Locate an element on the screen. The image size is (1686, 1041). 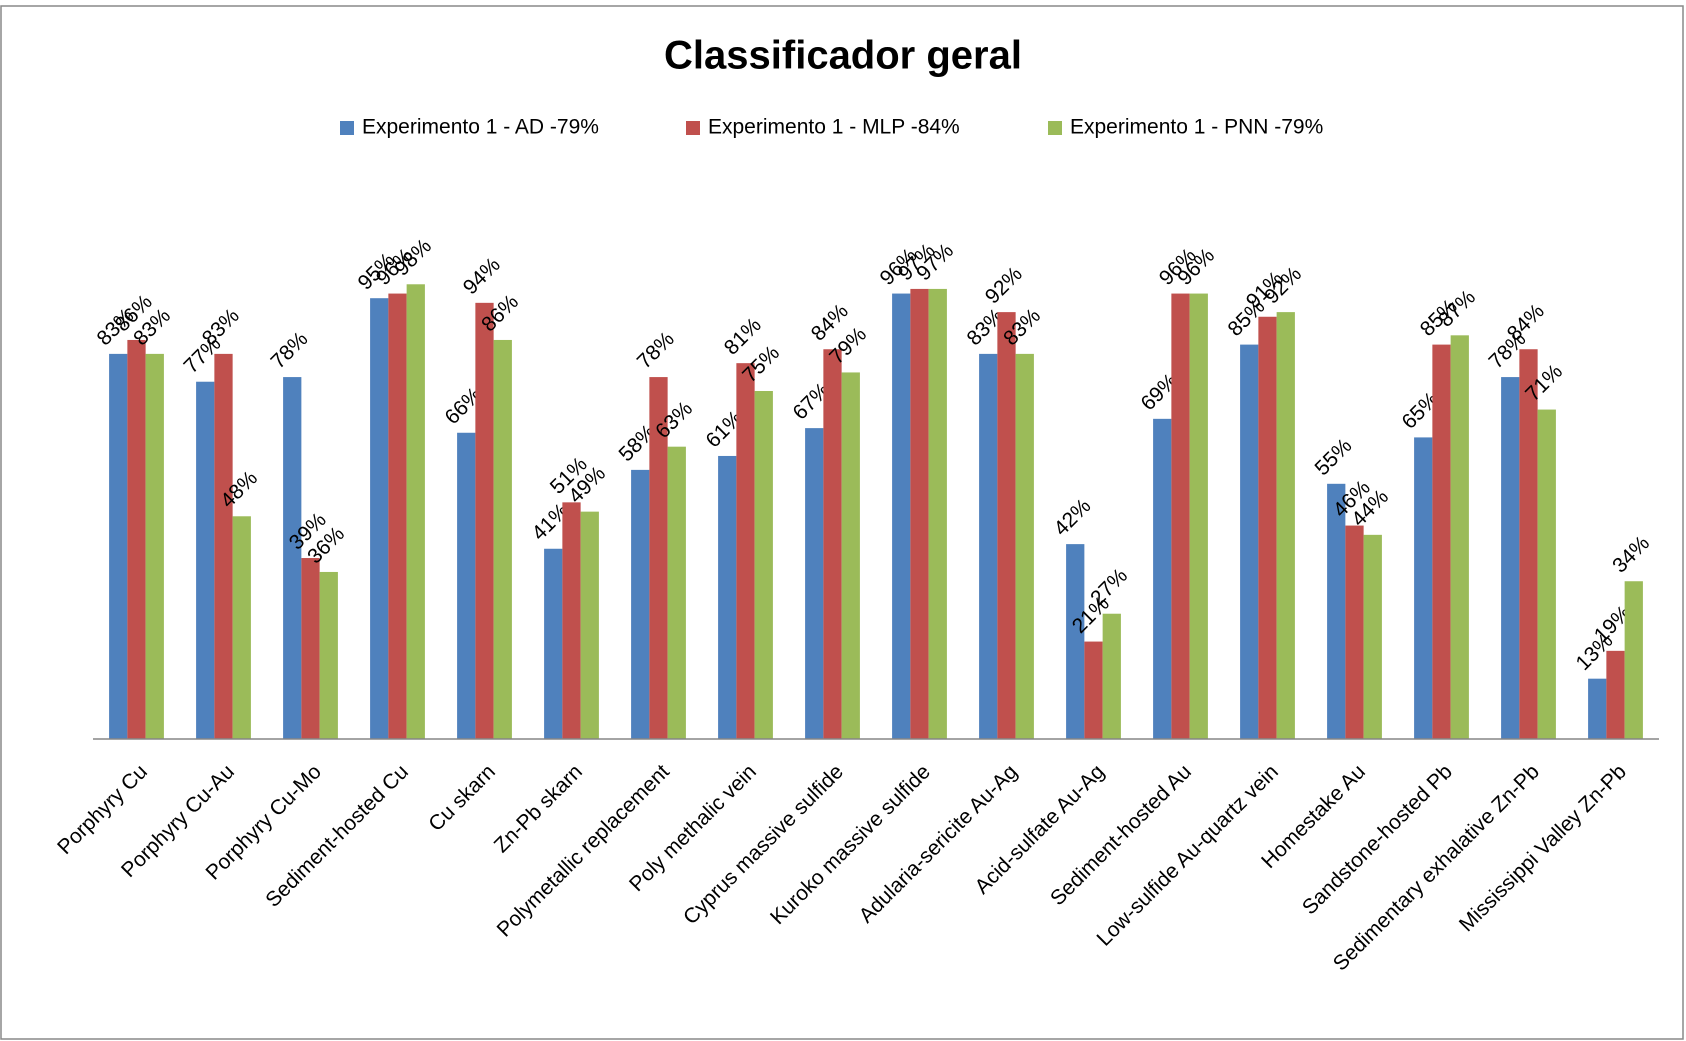
legend-label: Experimento 1 - AD -79% is located at coordinates (480, 127).